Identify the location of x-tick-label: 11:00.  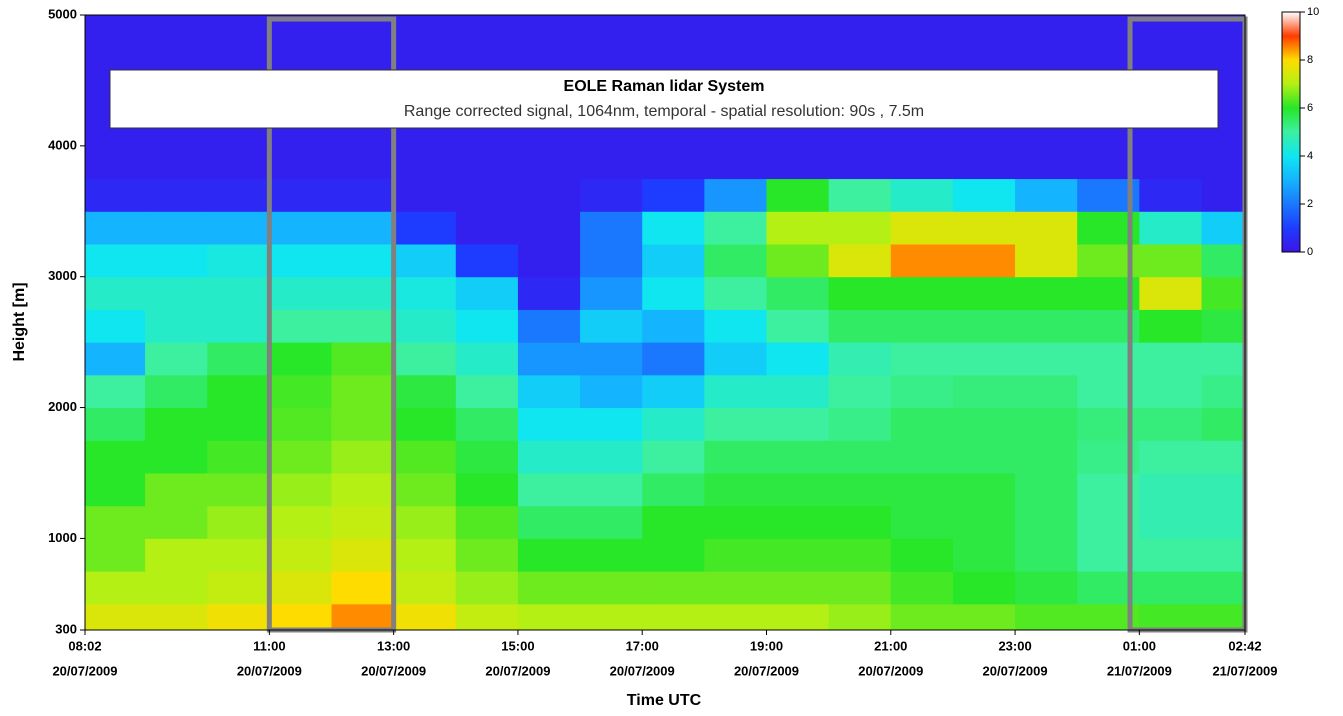
(269, 645).